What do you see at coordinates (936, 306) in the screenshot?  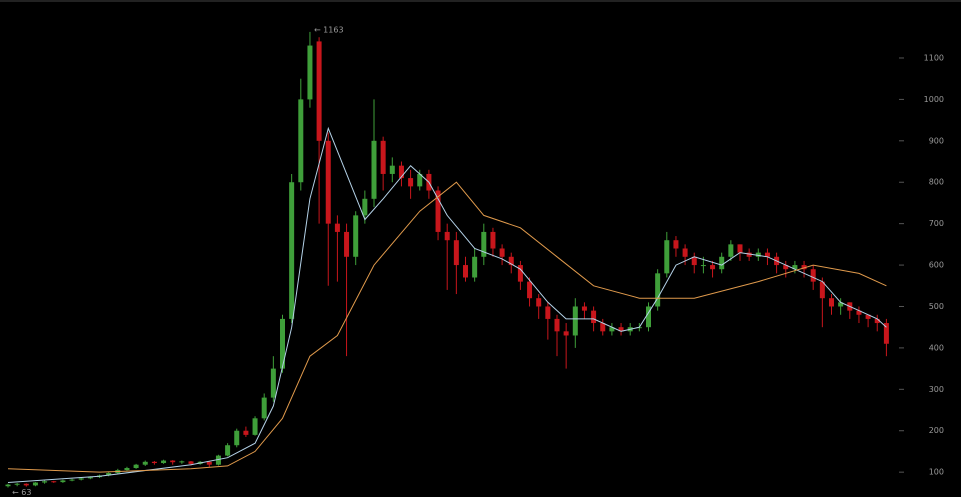 I see `y-tick-label: 500` at bounding box center [936, 306].